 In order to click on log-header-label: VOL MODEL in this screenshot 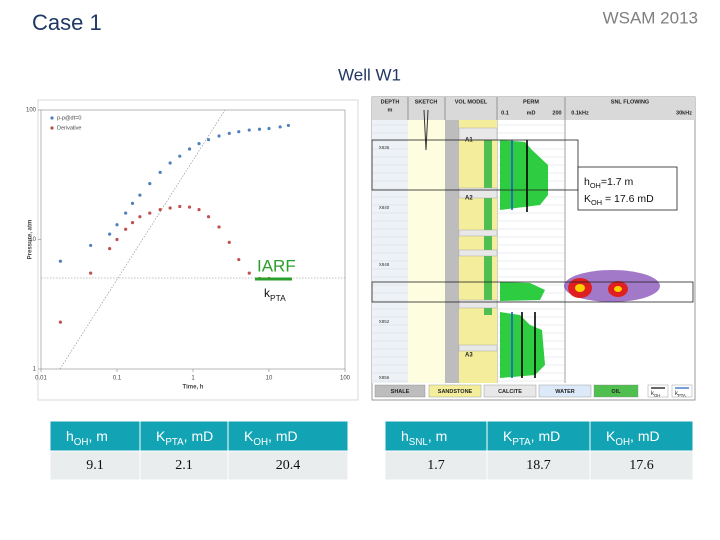, I will do `click(471, 102)`.